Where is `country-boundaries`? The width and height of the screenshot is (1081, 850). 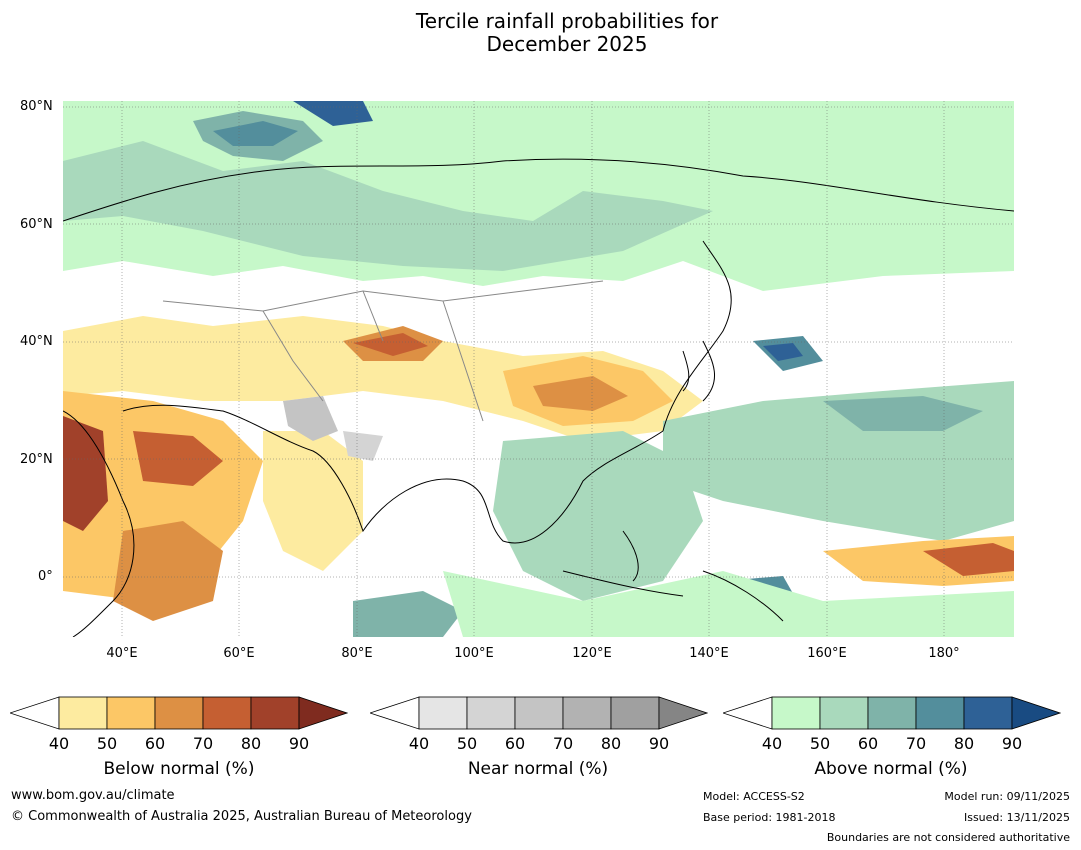 country-boundaries is located at coordinates (383, 351).